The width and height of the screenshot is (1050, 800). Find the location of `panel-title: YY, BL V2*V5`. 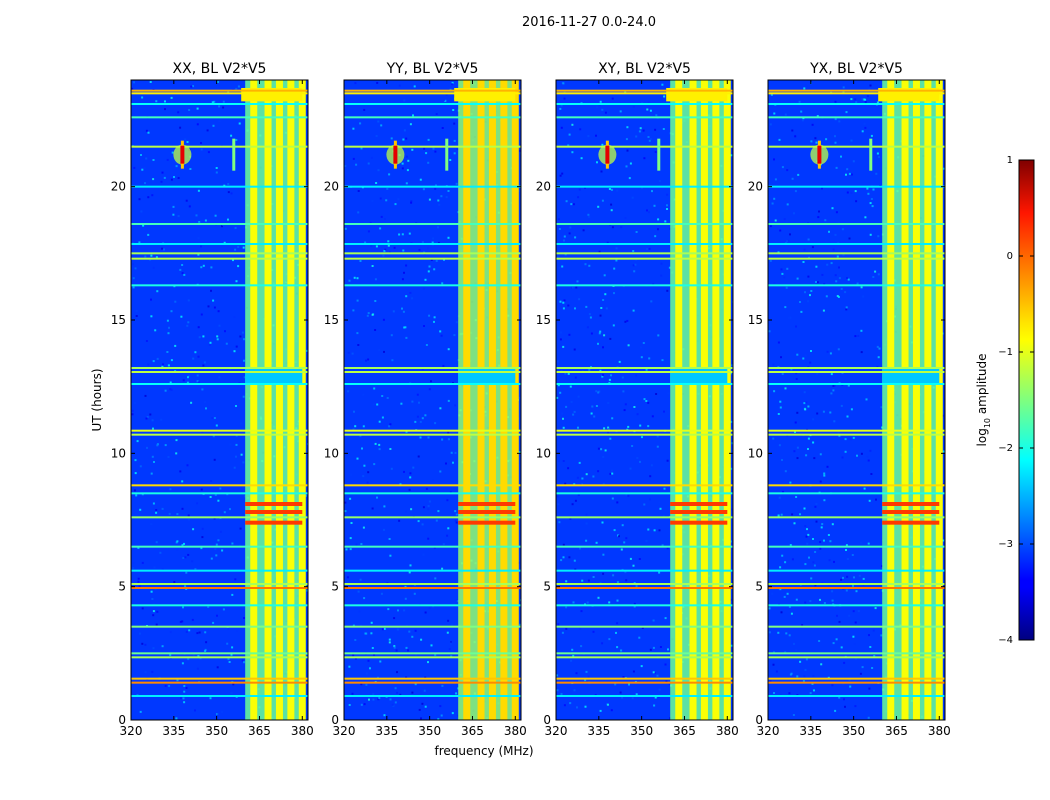

panel-title: YY, BL V2*V5 is located at coordinates (432, 69).